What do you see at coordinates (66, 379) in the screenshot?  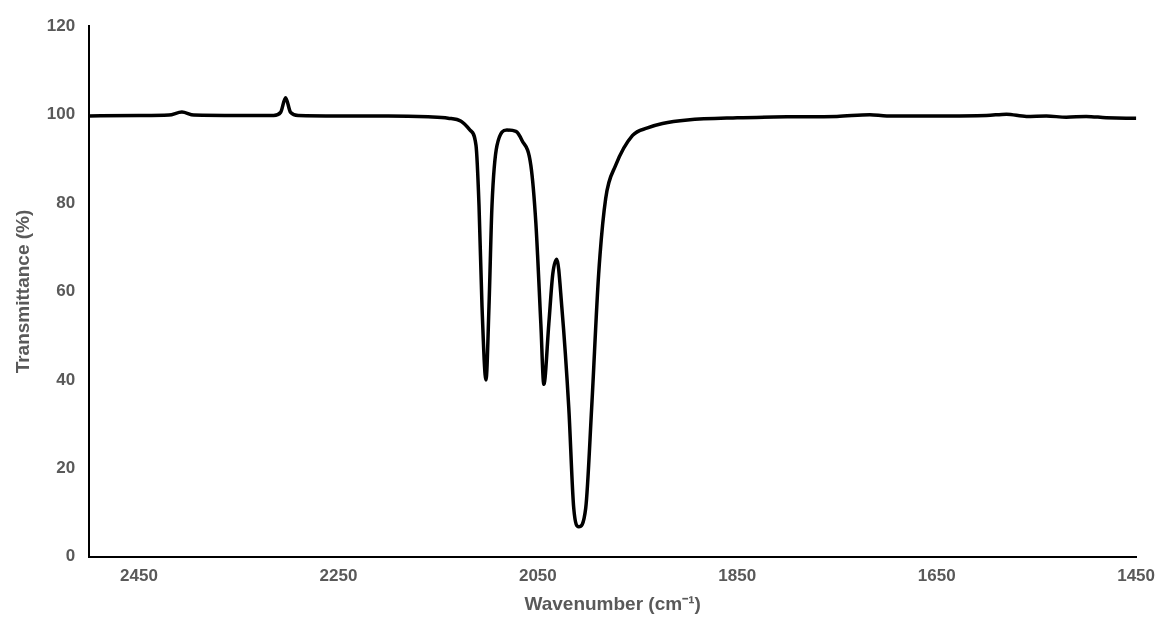 I see `y-tick-label: 40` at bounding box center [66, 379].